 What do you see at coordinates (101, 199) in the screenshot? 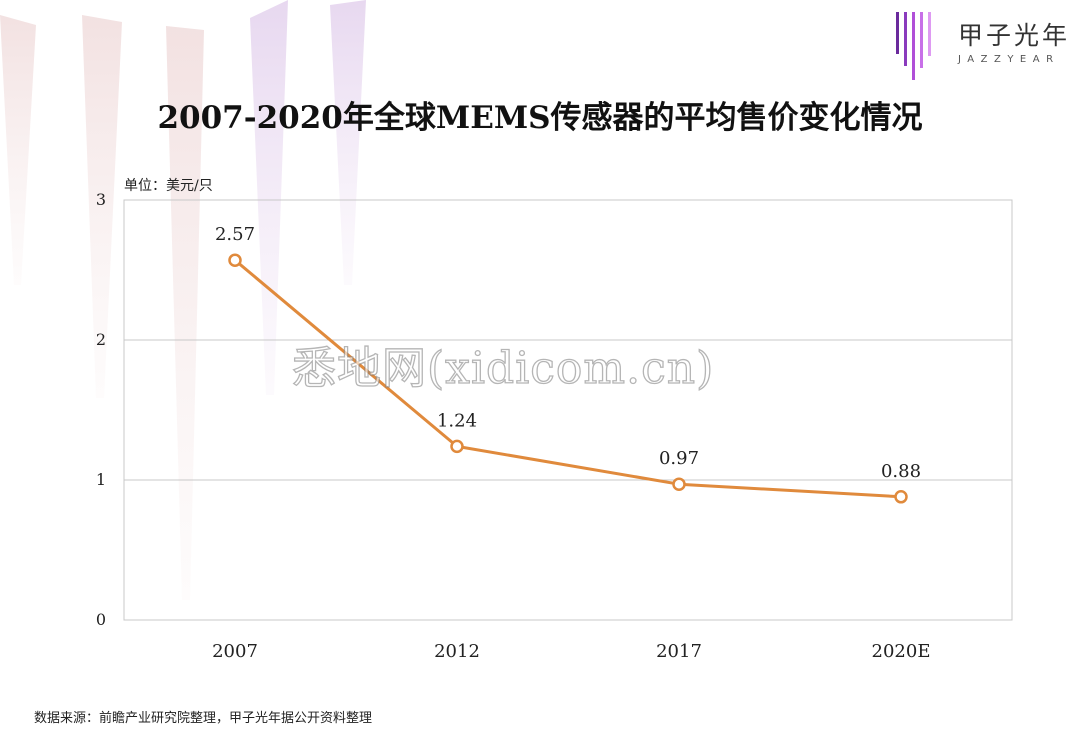
I see `y-tick-label: 3` at bounding box center [101, 199].